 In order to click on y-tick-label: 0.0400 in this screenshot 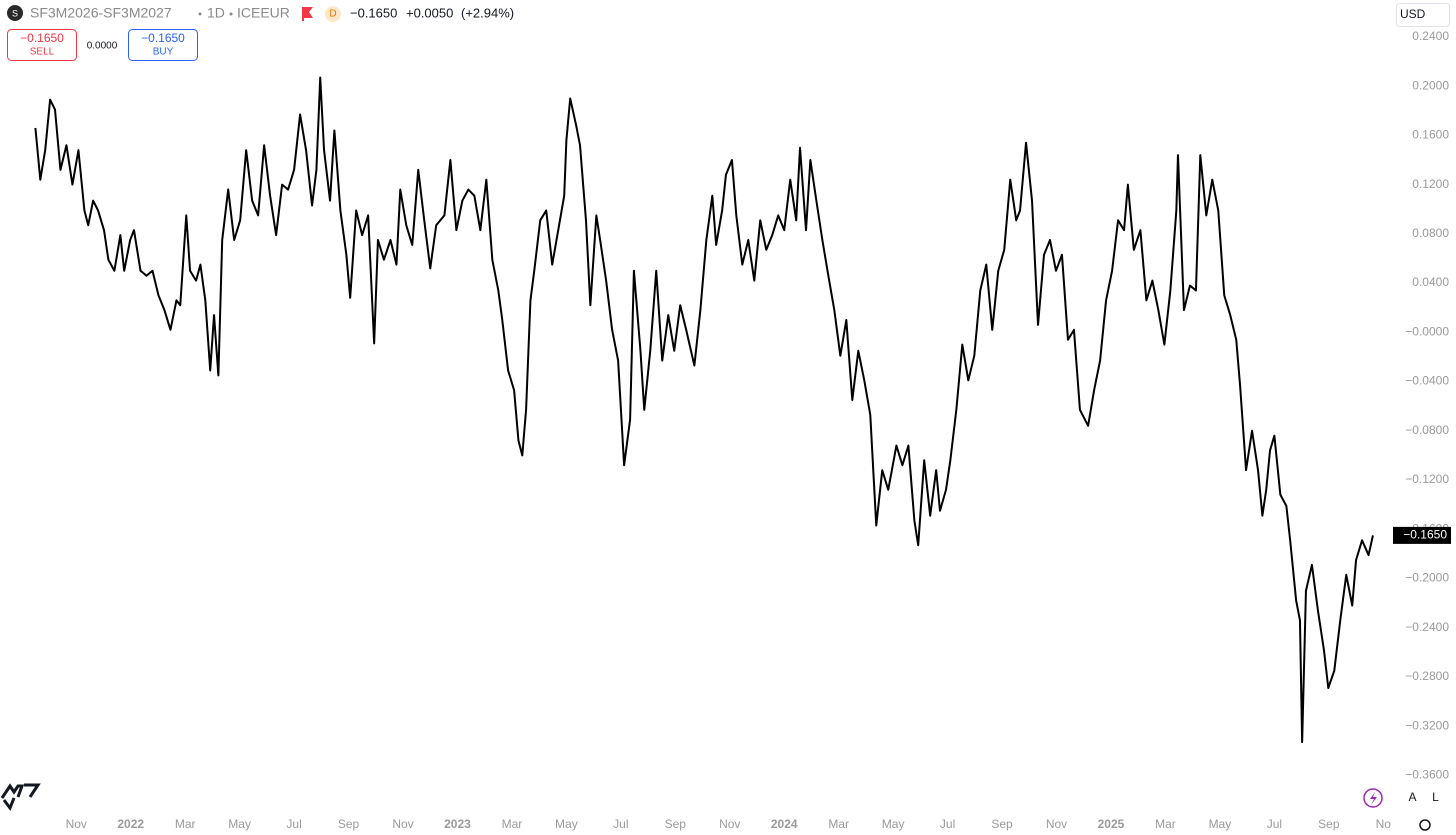, I will do `click(1430, 282)`.